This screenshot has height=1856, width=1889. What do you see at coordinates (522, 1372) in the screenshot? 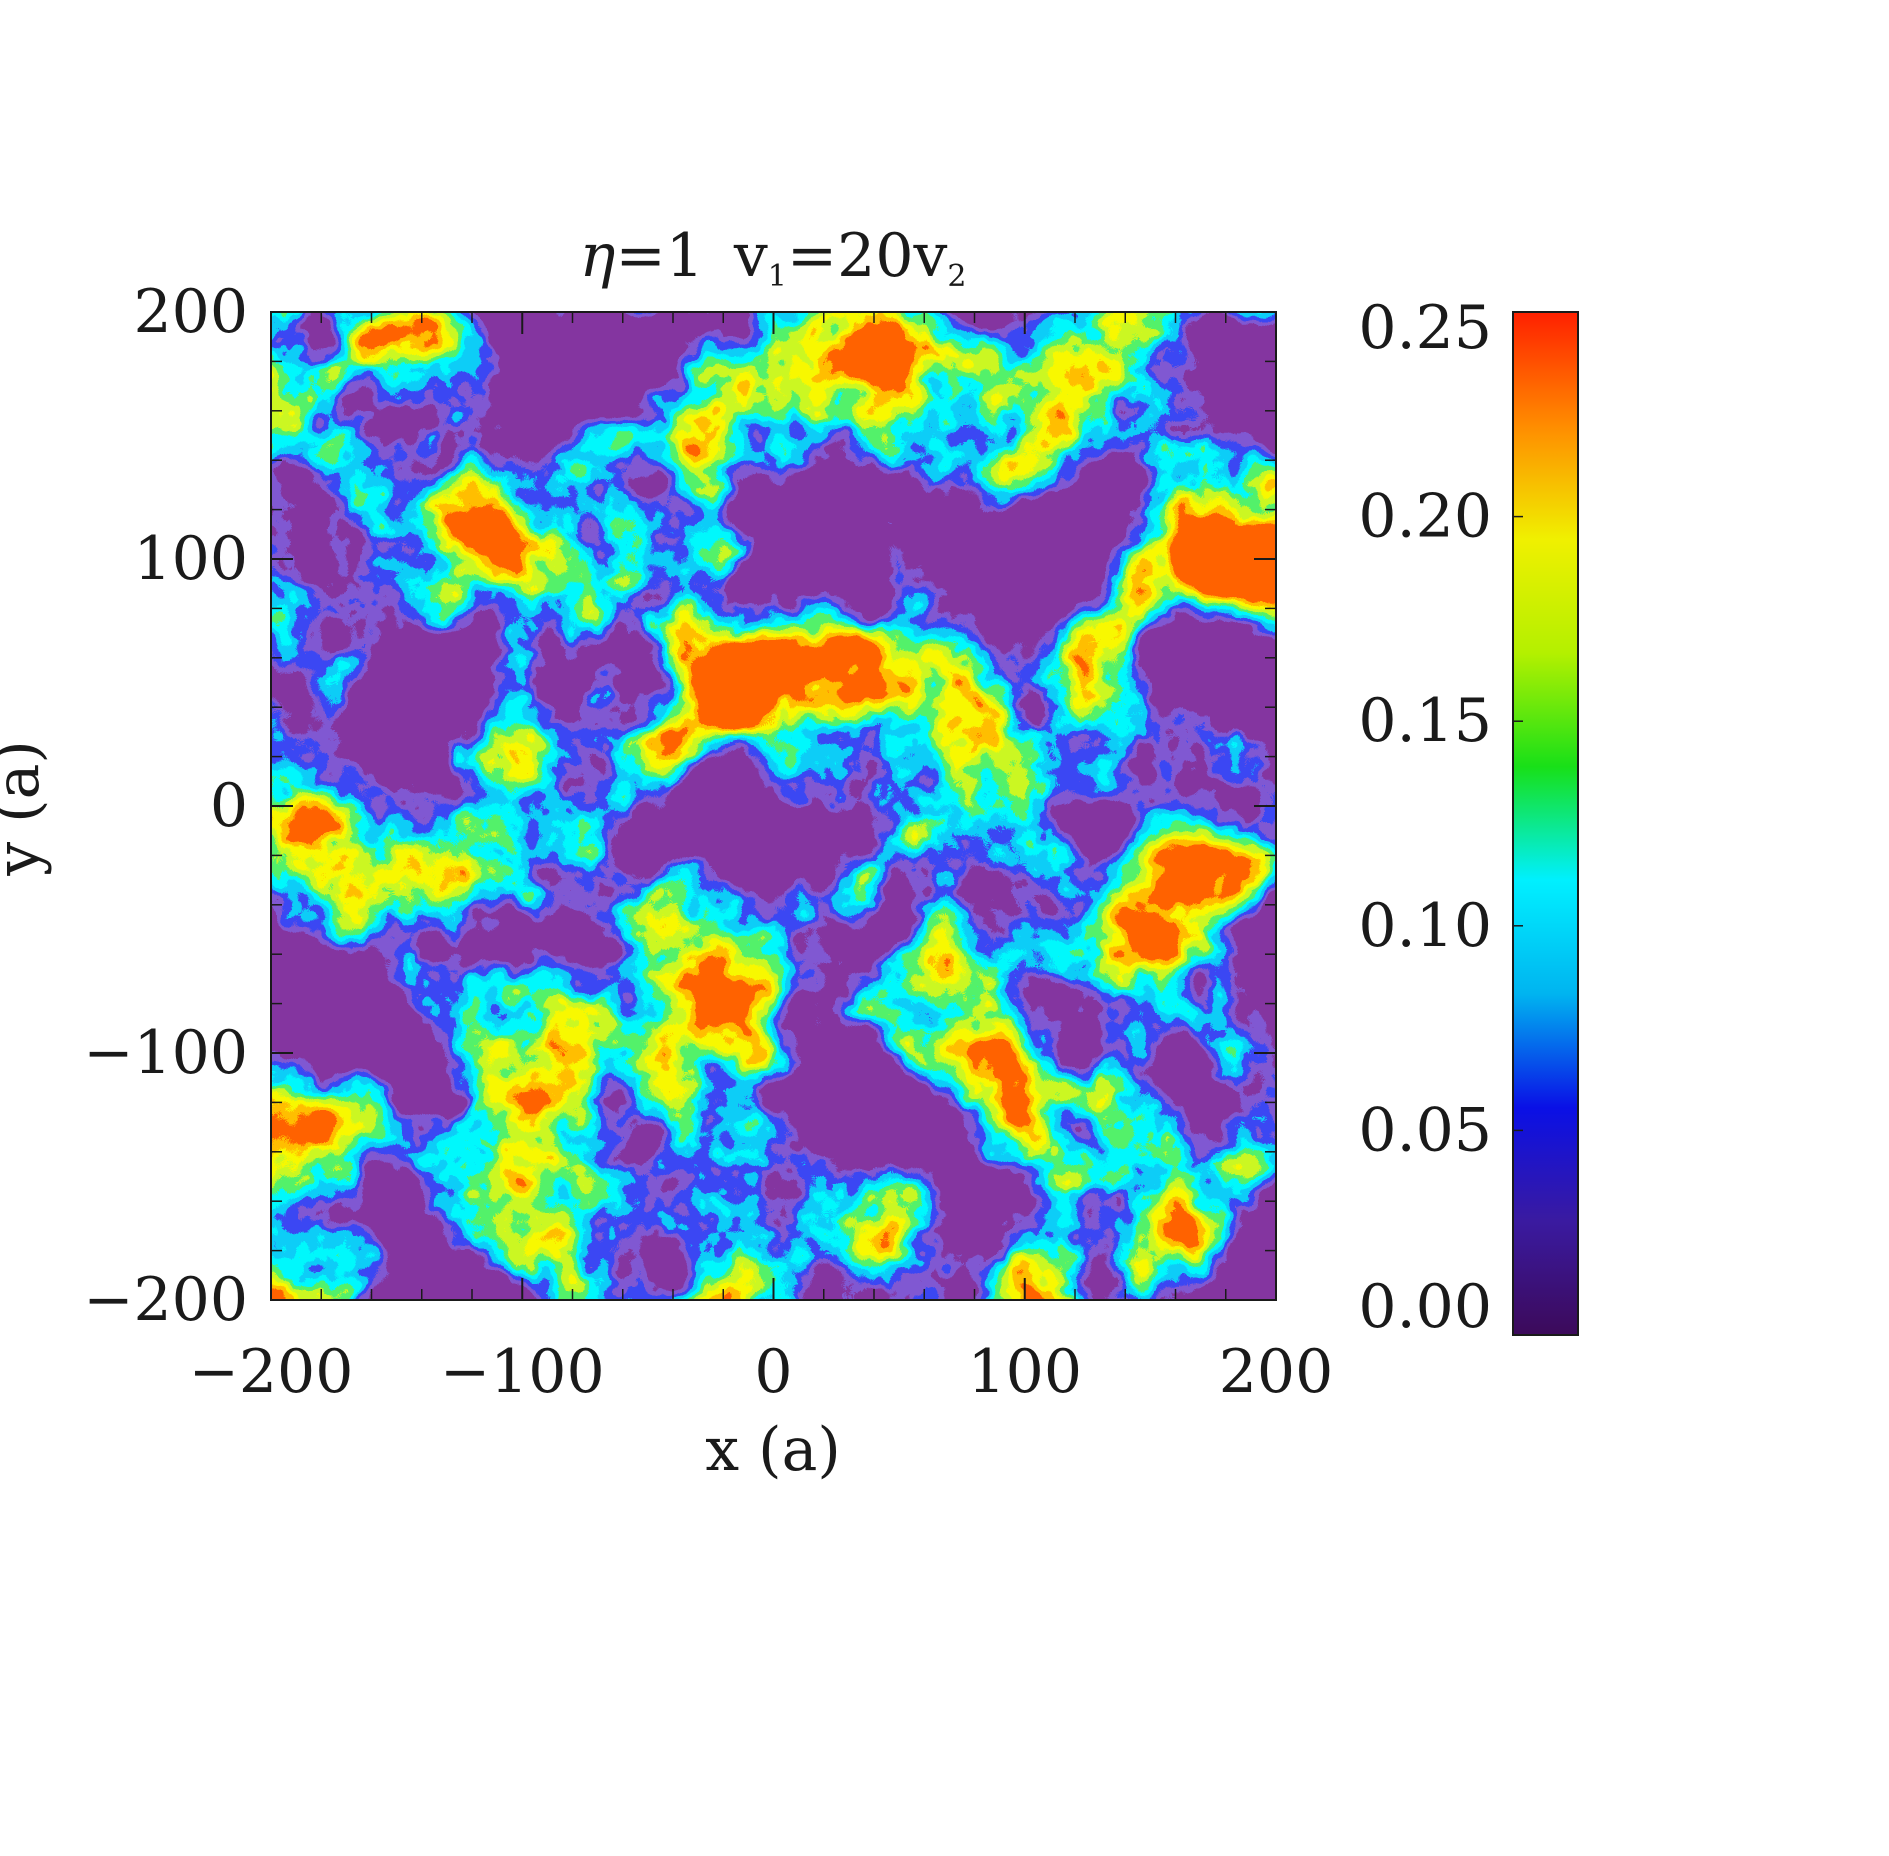
I see `x-tick-label: −100` at bounding box center [522, 1372].